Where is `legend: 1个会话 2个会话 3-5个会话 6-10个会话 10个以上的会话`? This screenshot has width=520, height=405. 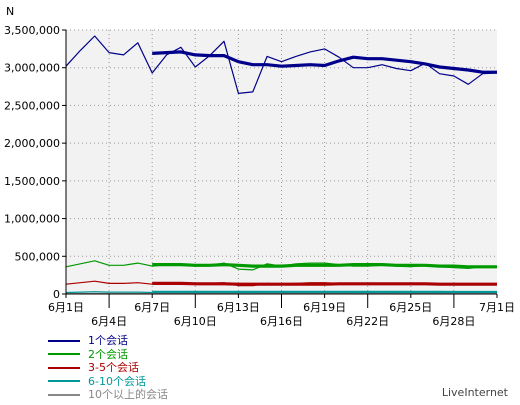 legend: 1个会话 2个会话 3-5个会话 6-10个会话 10个以上的会话 is located at coordinates (108, 368).